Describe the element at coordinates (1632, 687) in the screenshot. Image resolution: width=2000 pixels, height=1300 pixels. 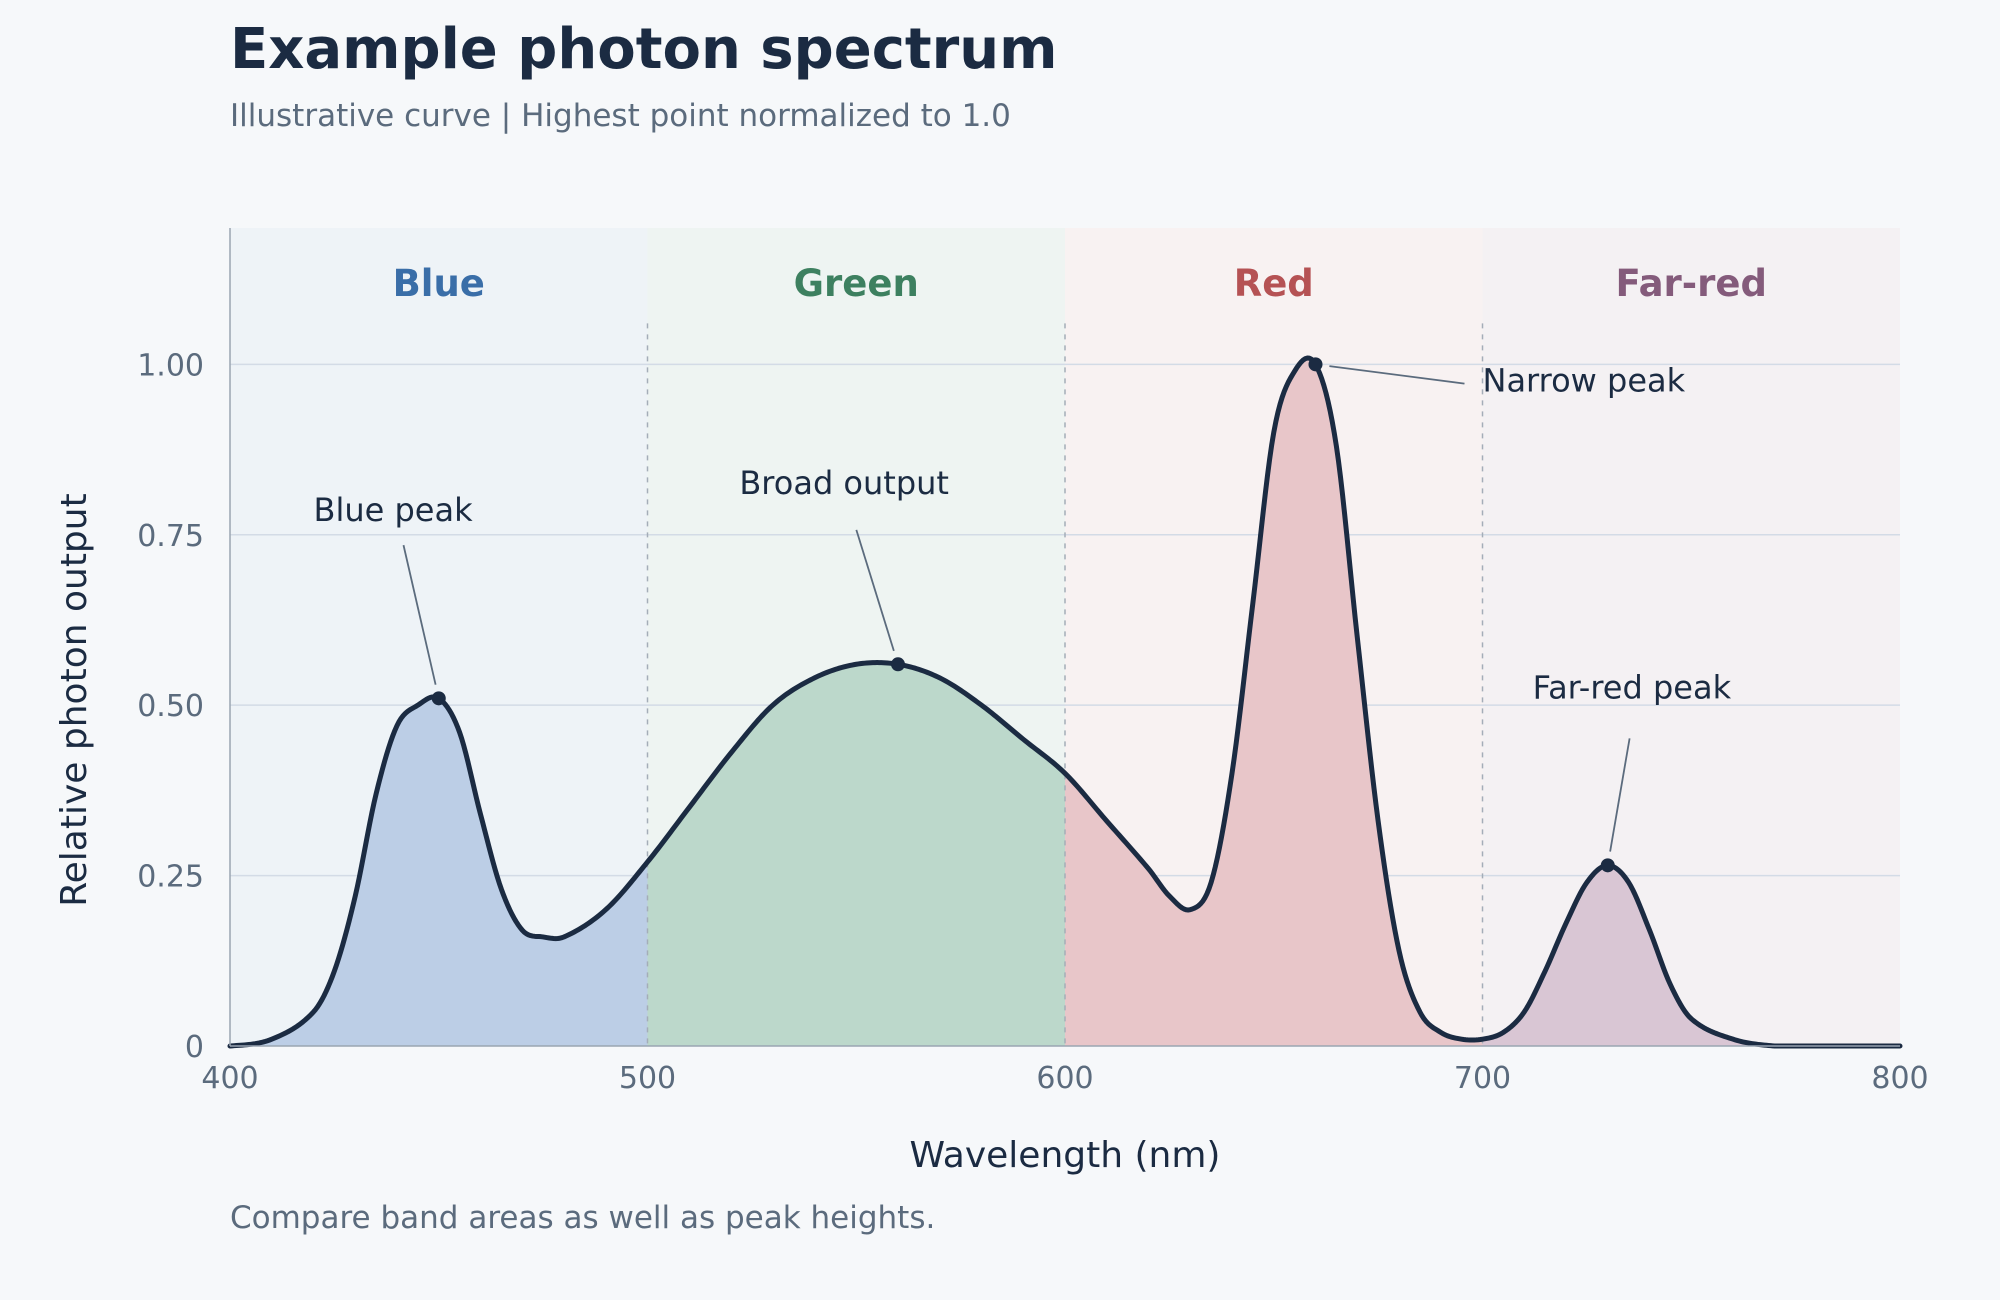
I see `annotation-text-3: Far-red peak` at that location.